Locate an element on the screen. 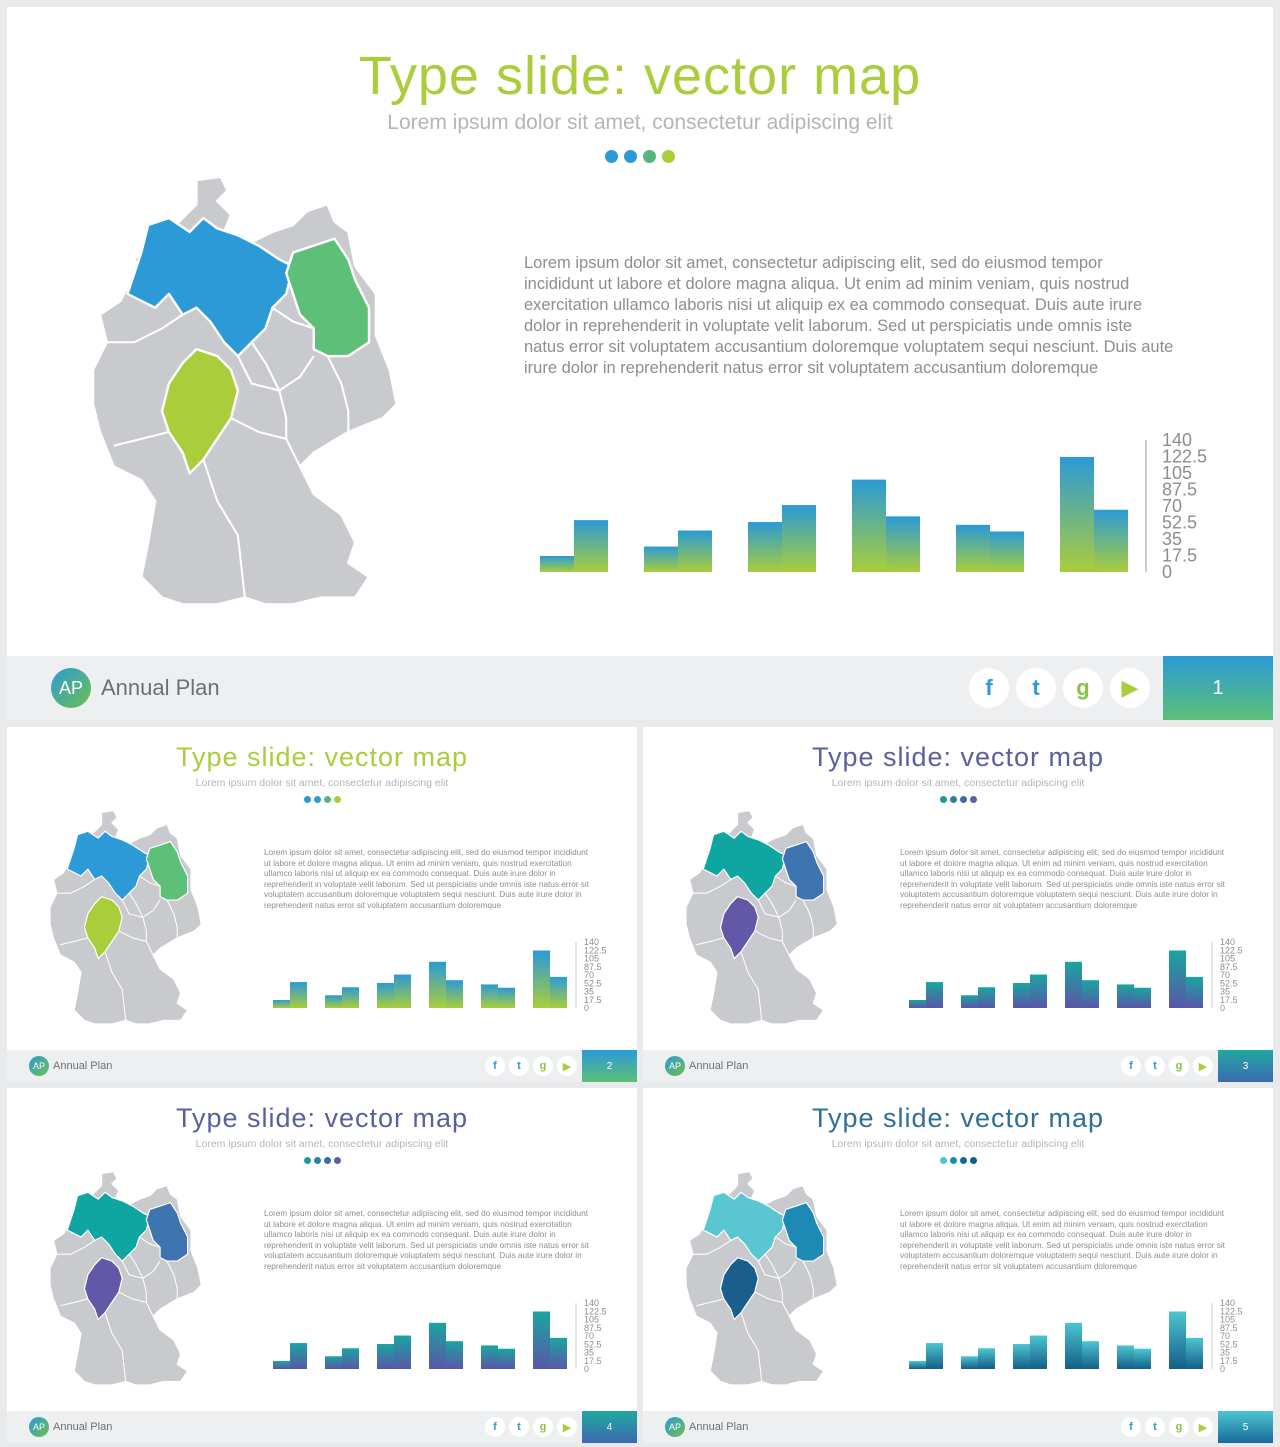 The width and height of the screenshot is (1280, 1447). page-number: 5 is located at coordinates (1245, 1427).